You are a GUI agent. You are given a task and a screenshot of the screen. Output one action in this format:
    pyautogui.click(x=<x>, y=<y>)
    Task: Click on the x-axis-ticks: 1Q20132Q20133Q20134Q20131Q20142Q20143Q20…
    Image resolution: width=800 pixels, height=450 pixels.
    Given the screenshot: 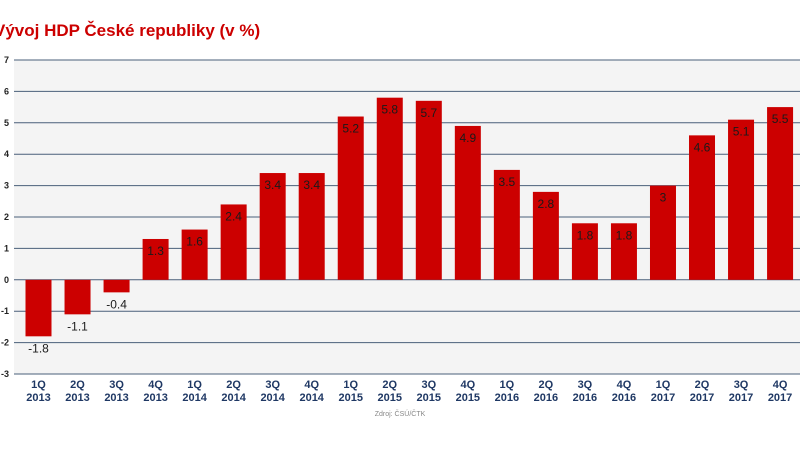 What is the action you would take?
    pyautogui.click(x=409, y=391)
    